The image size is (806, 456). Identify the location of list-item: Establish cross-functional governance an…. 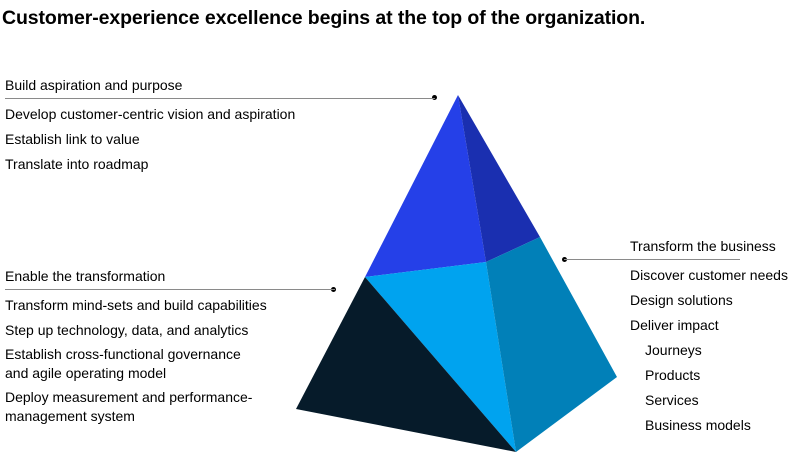
(170, 364).